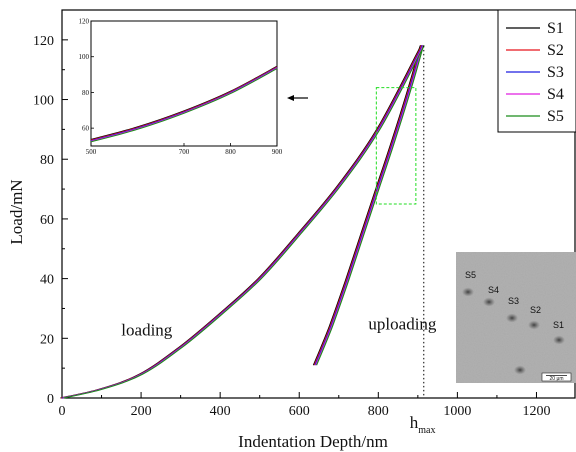 The width and height of the screenshot is (576, 452). What do you see at coordinates (86, 93) in the screenshot?
I see `inset-y-tick-label: 80` at bounding box center [86, 93].